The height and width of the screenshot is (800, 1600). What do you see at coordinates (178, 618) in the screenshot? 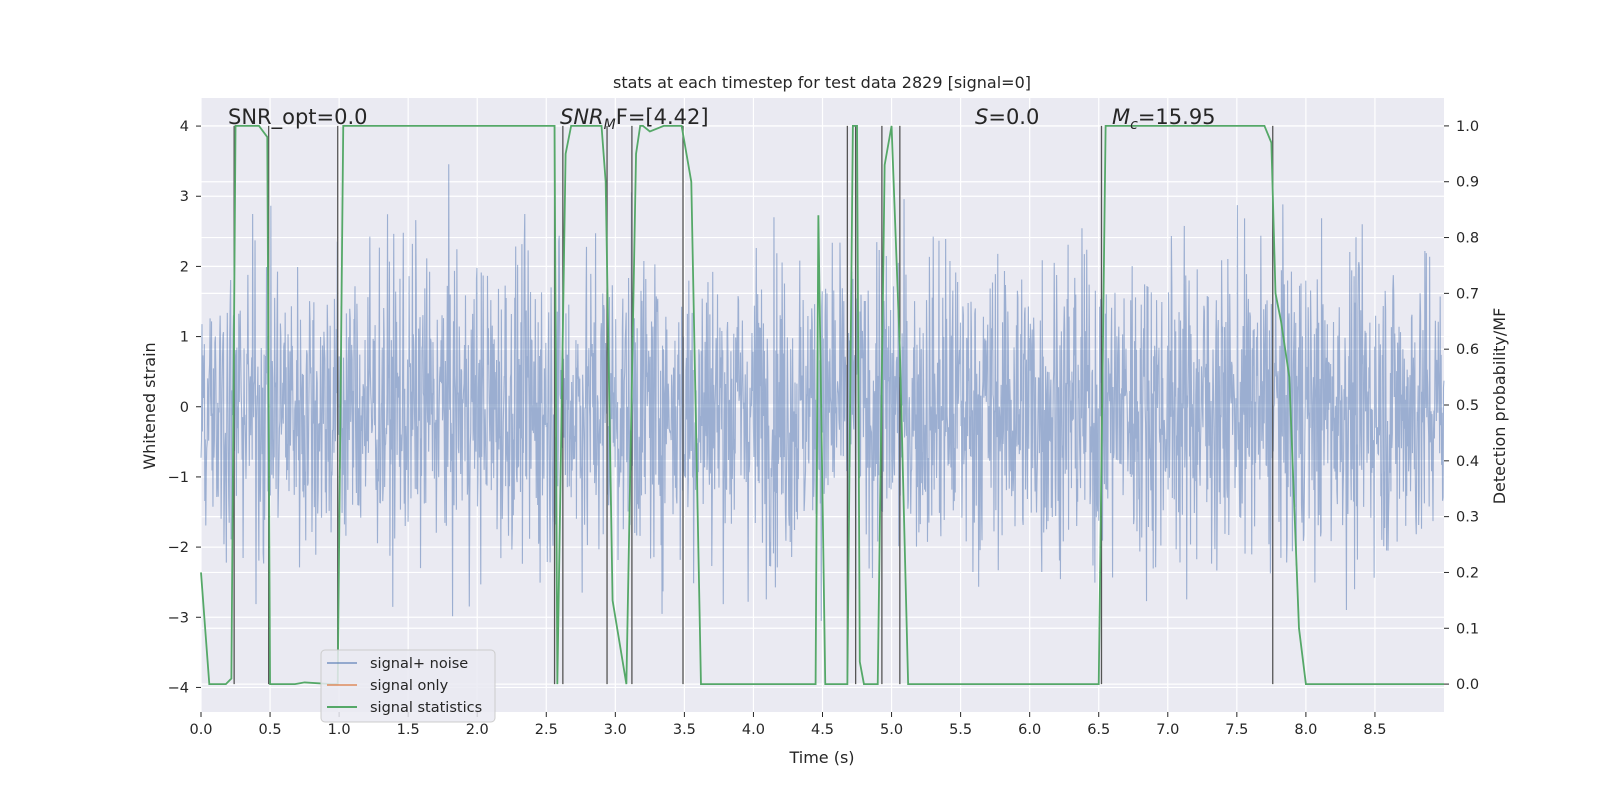
I see `y-left-tick-7: −3` at bounding box center [178, 618].